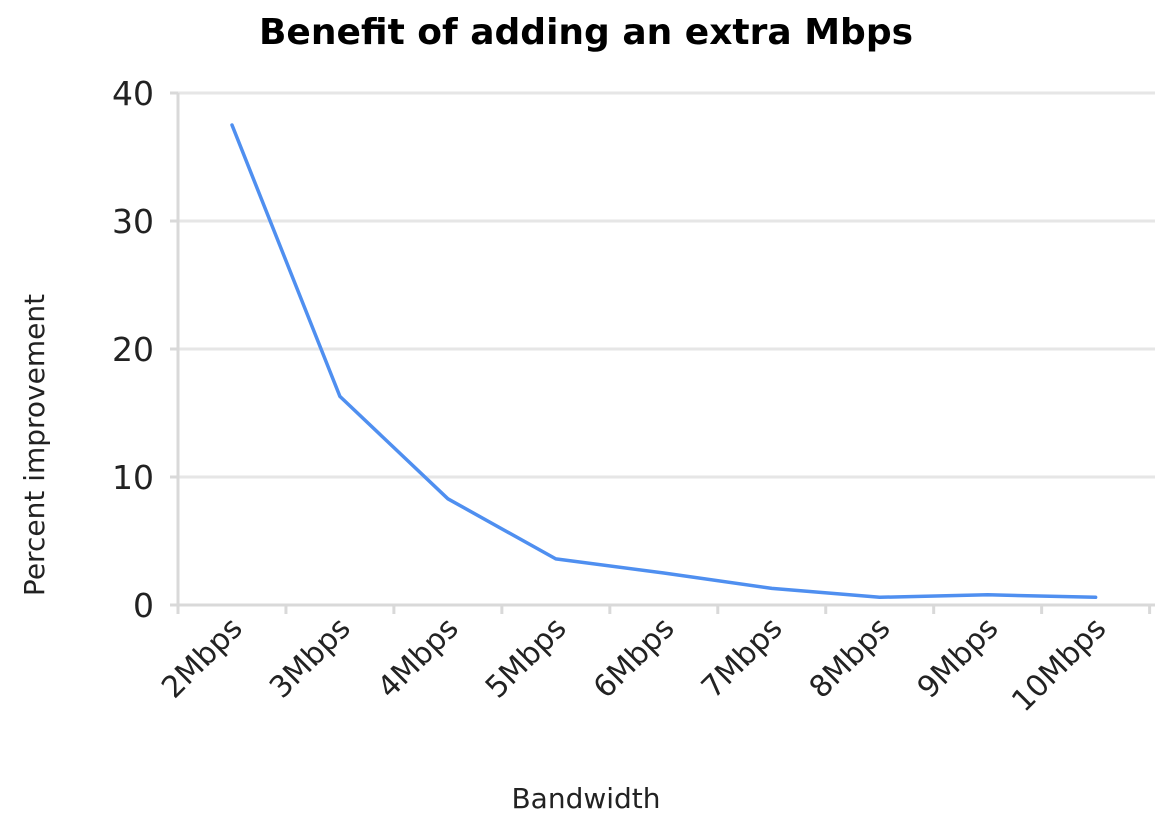 The image size is (1155, 819). What do you see at coordinates (34, 445) in the screenshot?
I see `y-axis-label: Percent improvement` at bounding box center [34, 445].